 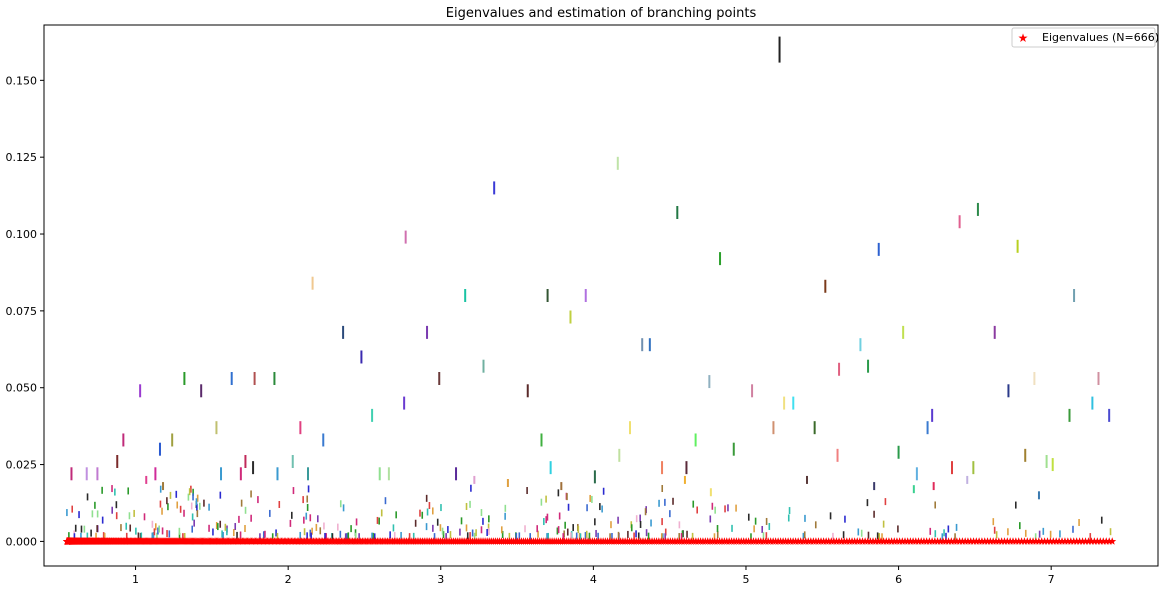 I want to click on x-tick-label: 6, so click(x=898, y=579).